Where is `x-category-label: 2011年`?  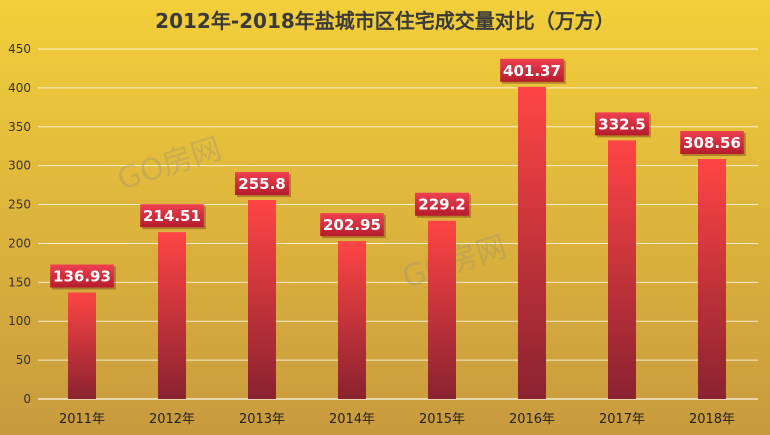
x-category-label: 2011年 is located at coordinates (82, 419).